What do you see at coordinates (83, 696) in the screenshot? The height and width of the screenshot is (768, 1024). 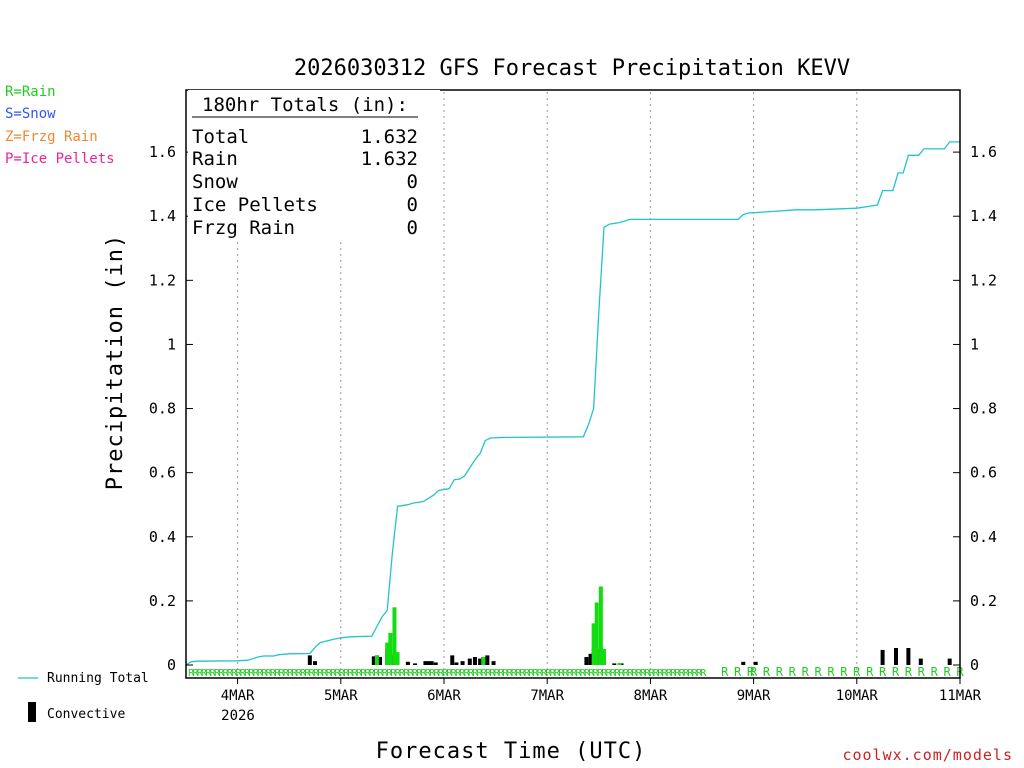 I see `series-legend: Running Total Convective` at bounding box center [83, 696].